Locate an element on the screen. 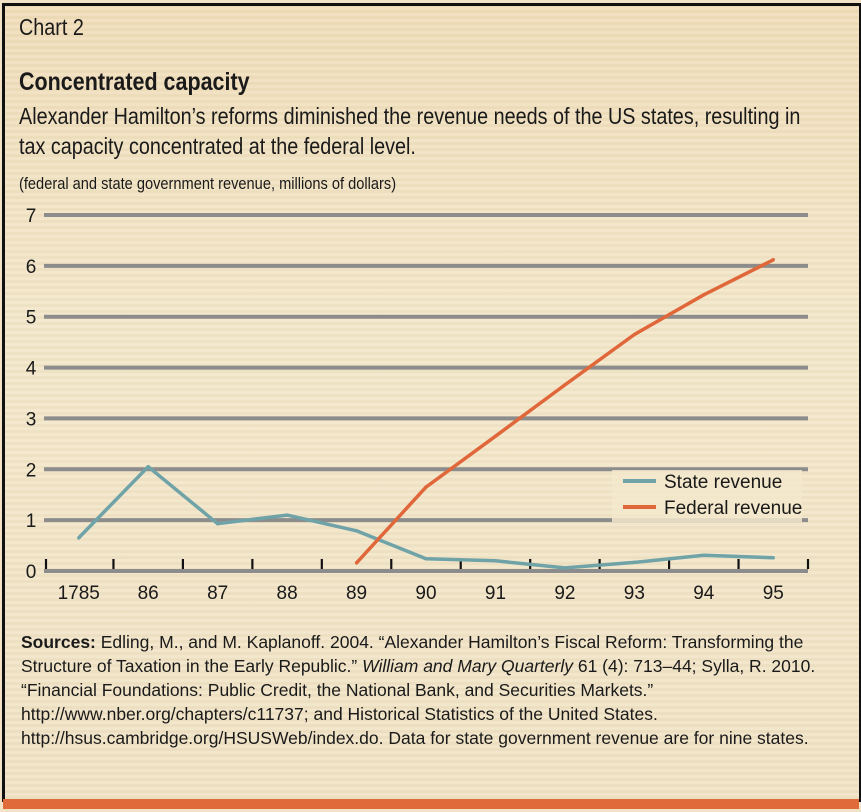  x-tick-label: 95 is located at coordinates (773, 593).